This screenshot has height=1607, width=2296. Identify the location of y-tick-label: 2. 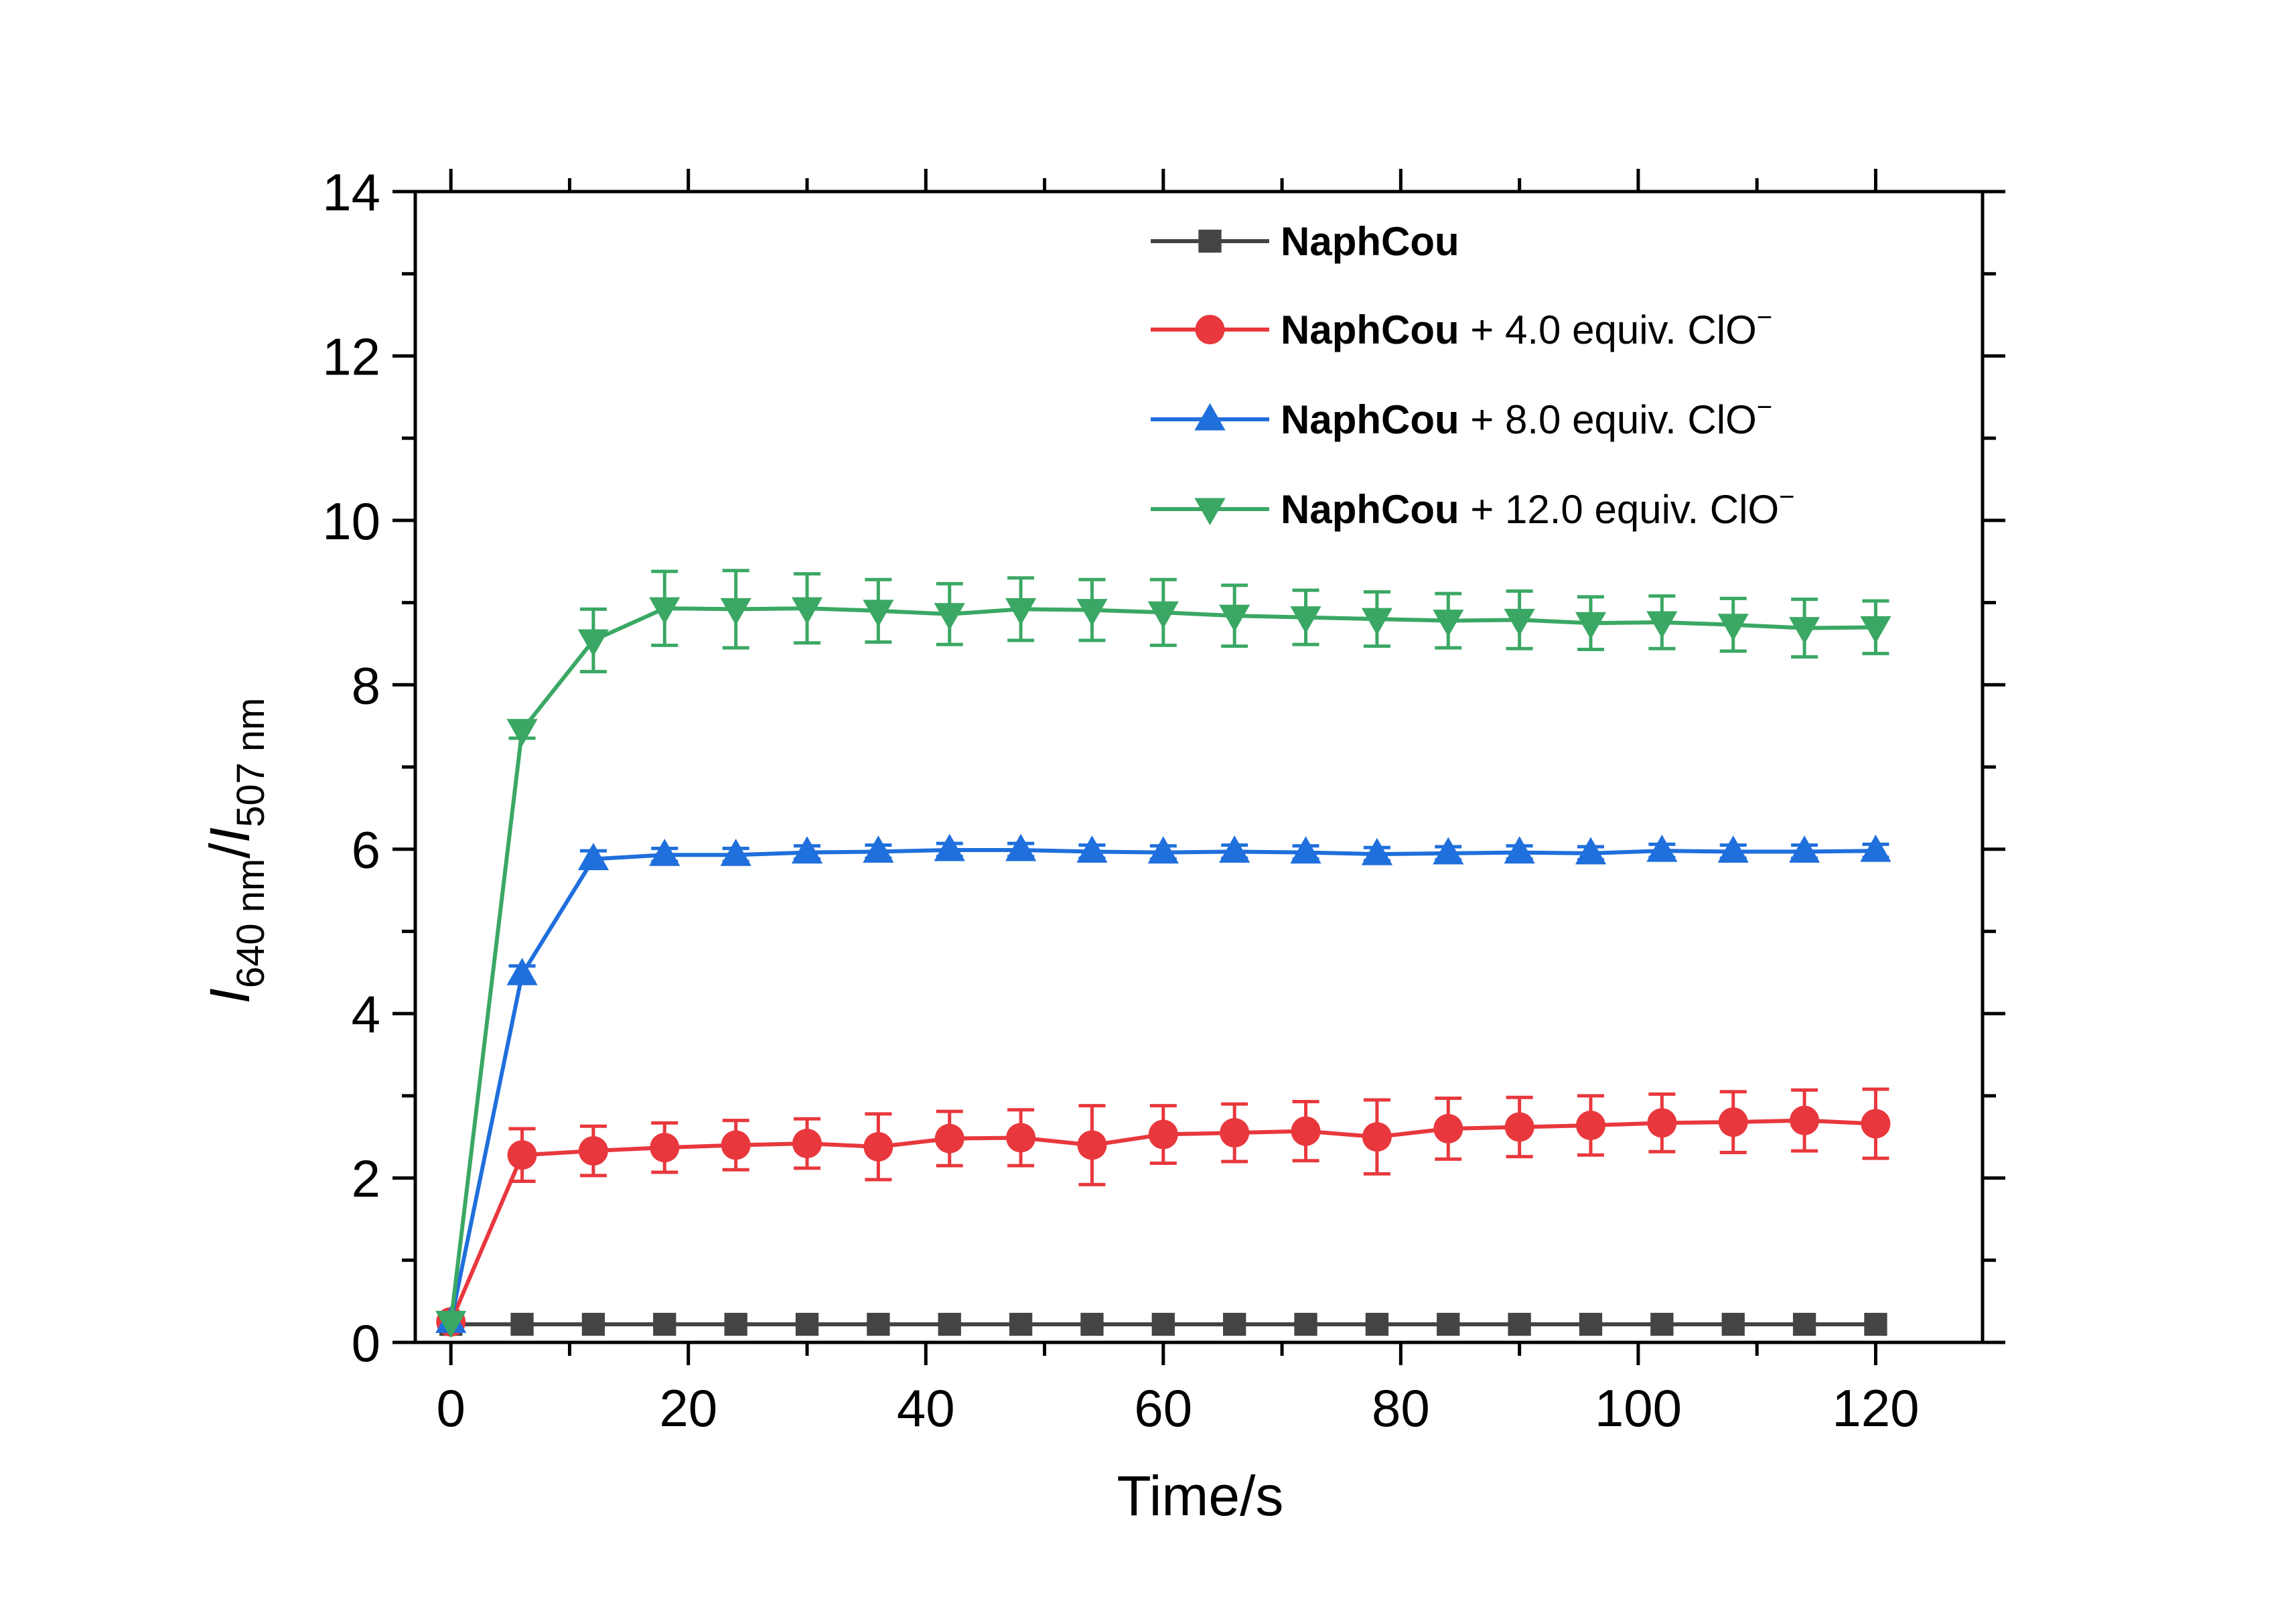
(366, 1178).